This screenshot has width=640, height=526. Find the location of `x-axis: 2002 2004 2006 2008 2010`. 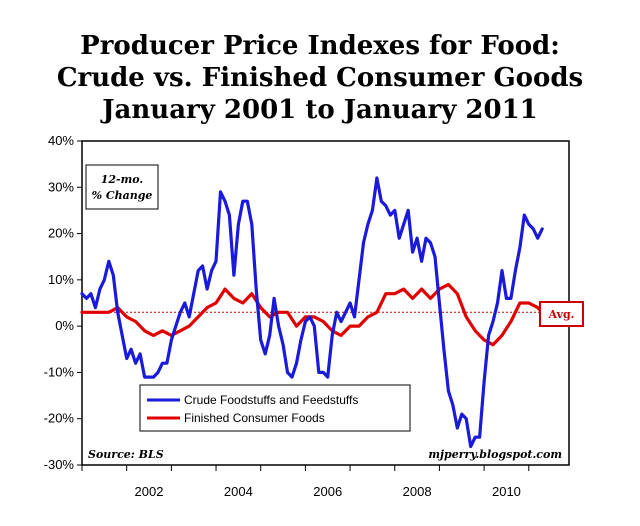

x-axis: 2002 2004 2006 2008 2010 is located at coordinates (305, 482).